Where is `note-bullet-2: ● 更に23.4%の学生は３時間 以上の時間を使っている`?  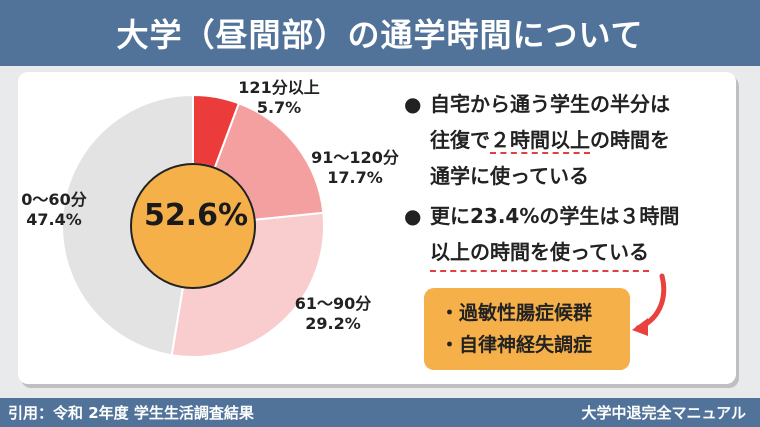
note-bullet-2: ● 更に23.4%の学生は３時間 以上の時間を使っている is located at coordinates (564, 236).